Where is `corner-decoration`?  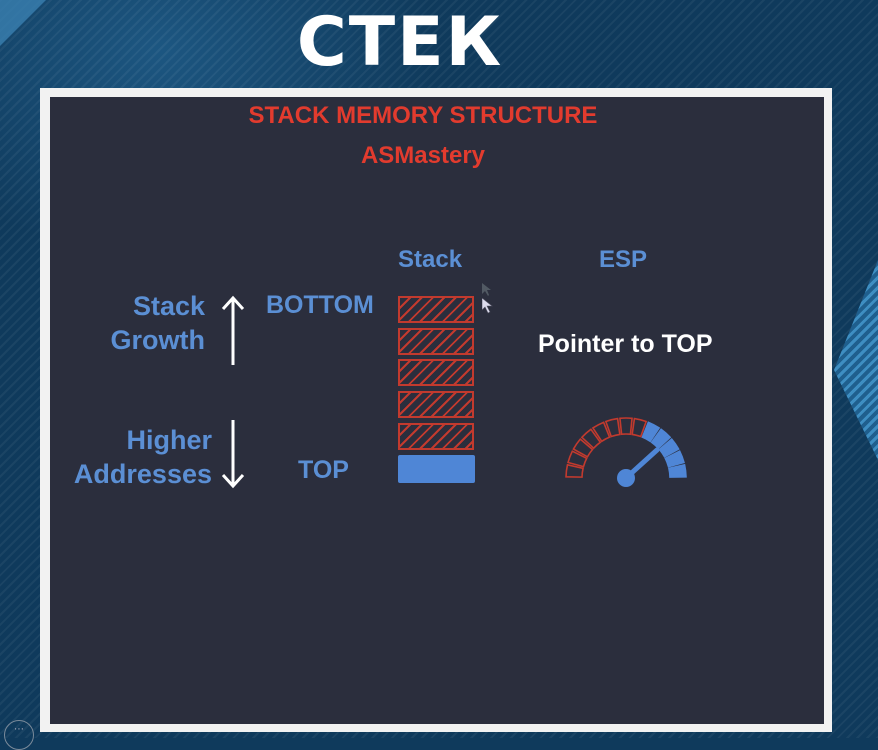 corner-decoration is located at coordinates (23, 23).